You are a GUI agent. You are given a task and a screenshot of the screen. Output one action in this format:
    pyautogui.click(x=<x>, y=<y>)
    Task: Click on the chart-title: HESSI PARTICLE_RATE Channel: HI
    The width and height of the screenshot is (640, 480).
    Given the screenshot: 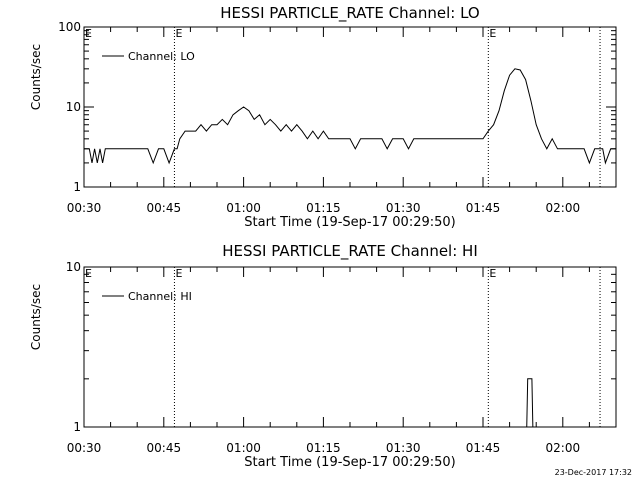 What is the action you would take?
    pyautogui.click(x=350, y=251)
    